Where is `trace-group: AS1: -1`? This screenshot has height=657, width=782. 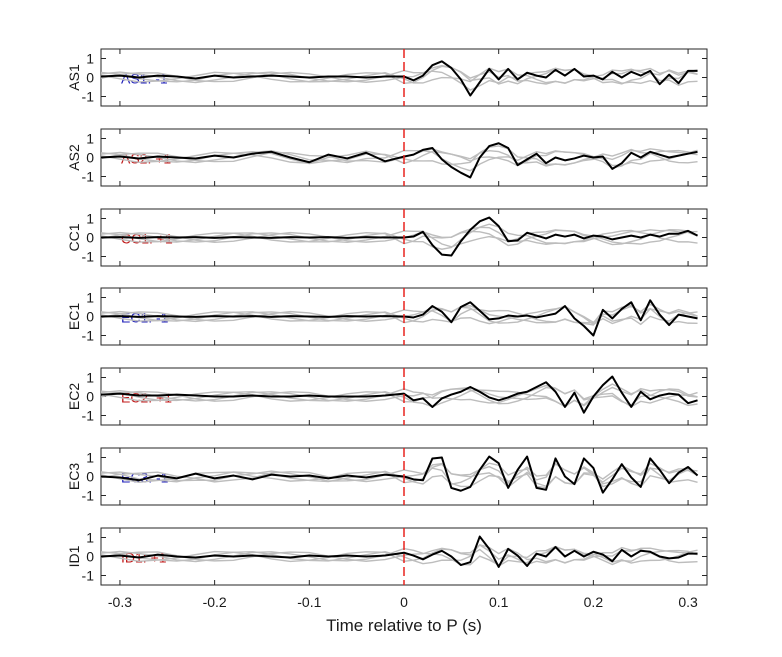 trace-group: AS1: -1 is located at coordinates (399, 78).